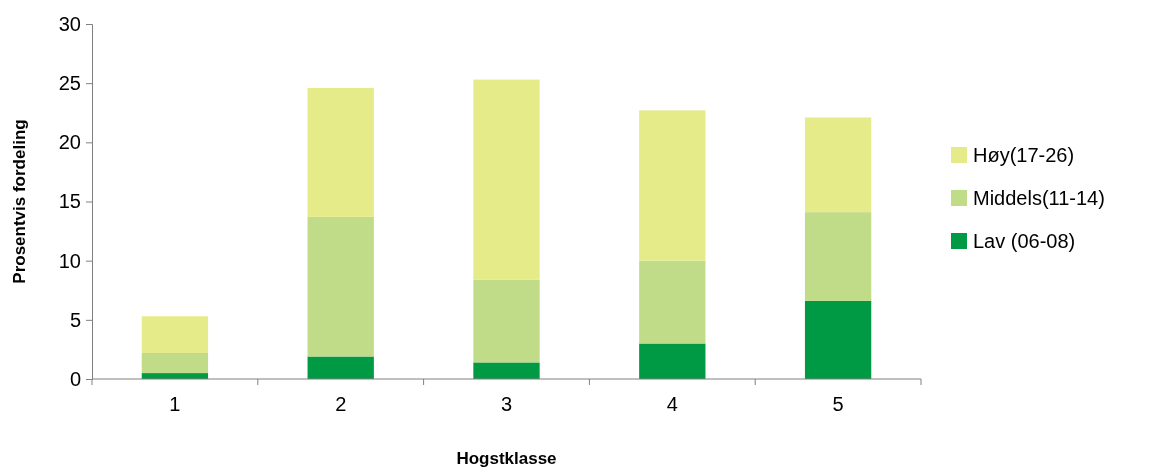 This screenshot has height=470, width=1157. Describe the element at coordinates (75, 378) in the screenshot. I see `y-tick-label: 0` at that location.